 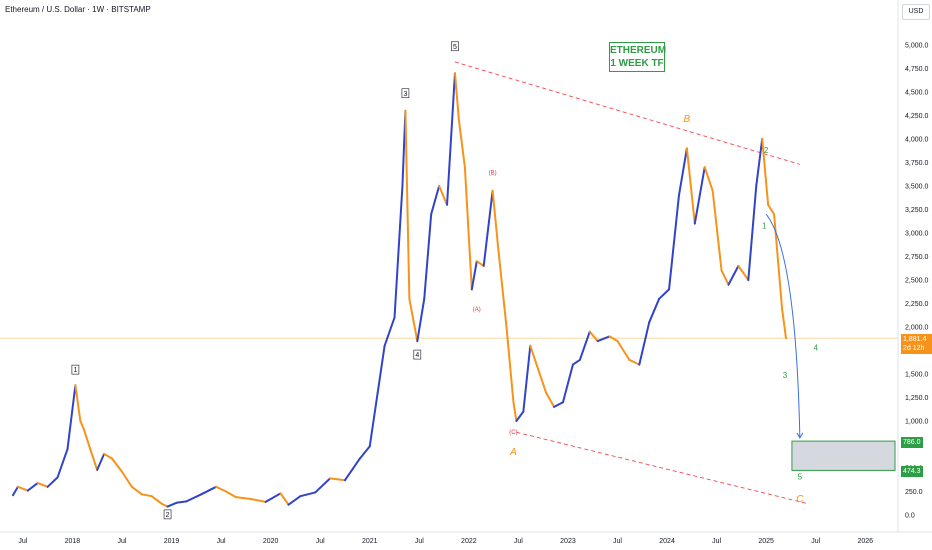 What do you see at coordinates (914, 492) in the screenshot?
I see `y-tick-label: 250.0` at bounding box center [914, 492].